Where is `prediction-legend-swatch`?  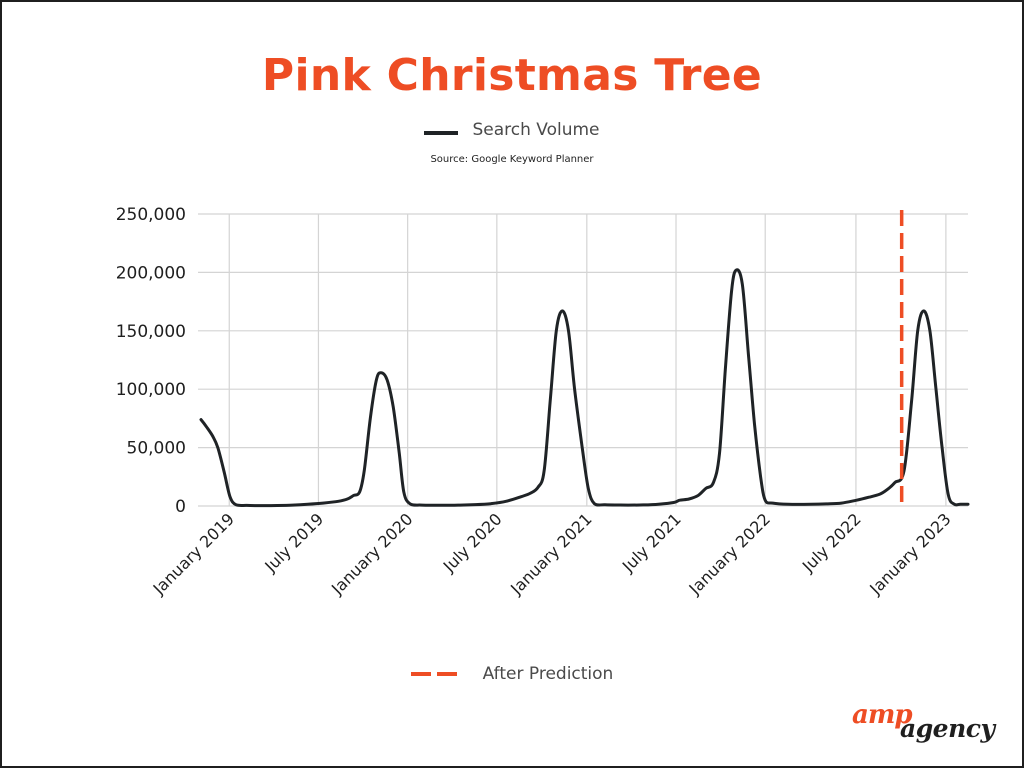
prediction-legend-swatch is located at coordinates (433, 674).